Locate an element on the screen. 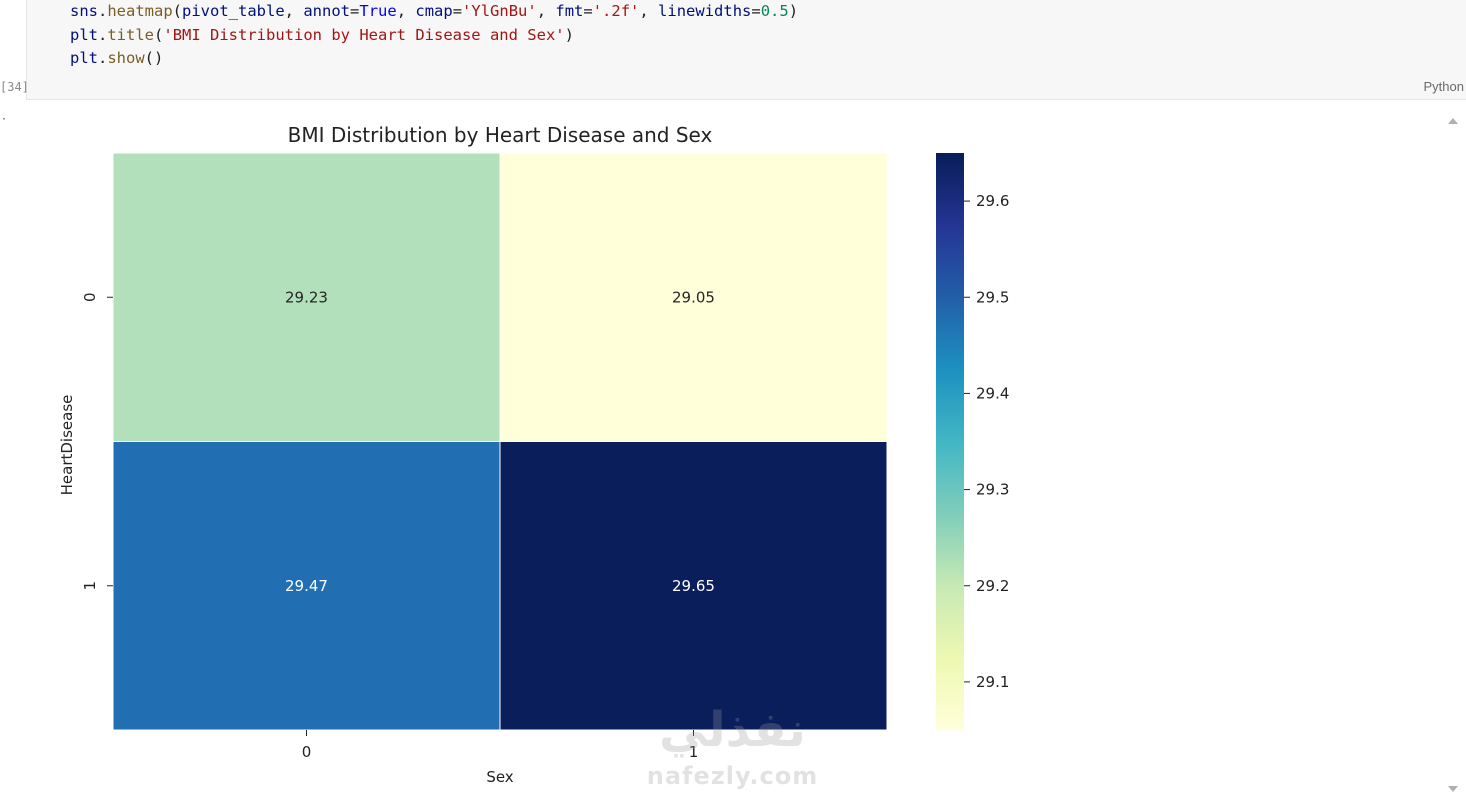  code-line: plt.show() is located at coordinates (434, 59).